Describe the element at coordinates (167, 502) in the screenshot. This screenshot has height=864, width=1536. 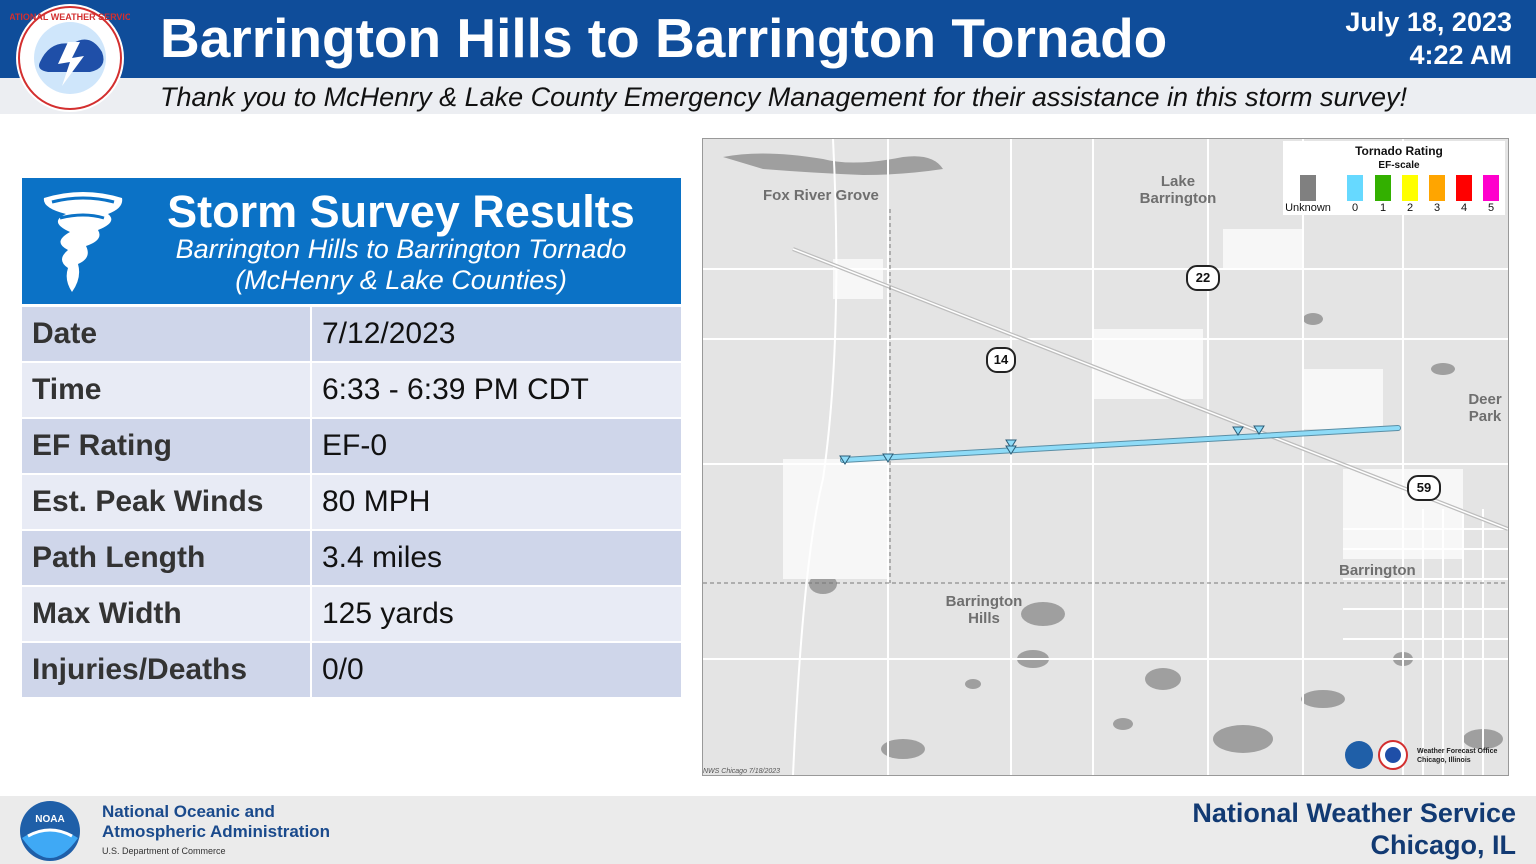
I see `row-label: Est. Peak Winds` at that location.